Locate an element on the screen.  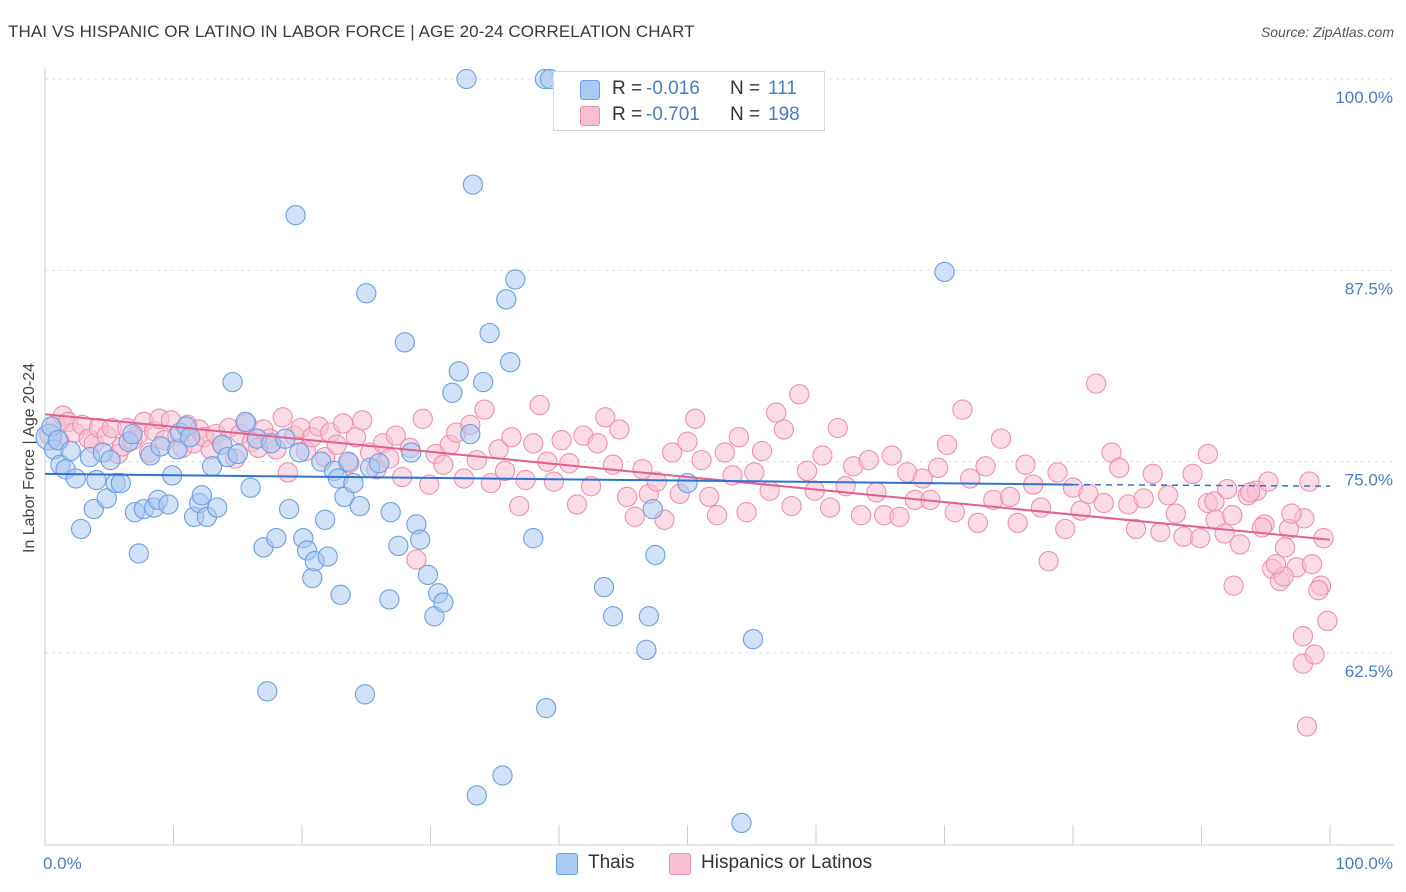
hispanics-legend-label: Hispanics or Latinos is located at coordinates (787, 862).